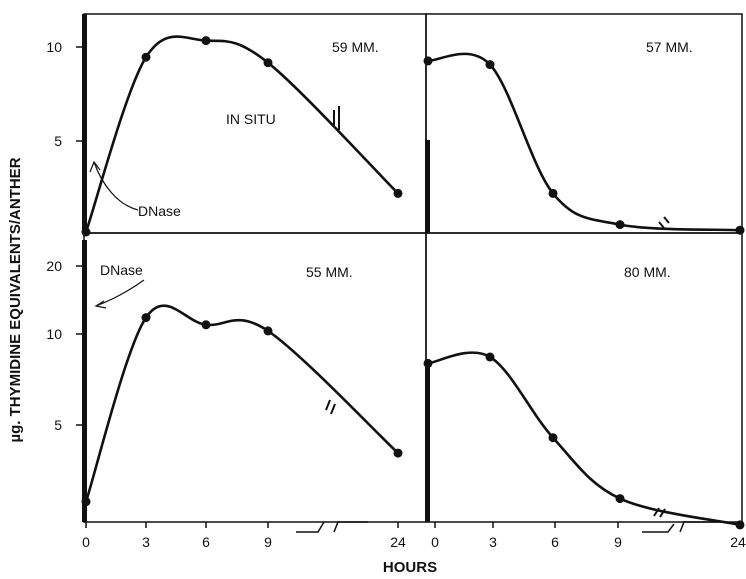 This screenshot has height=579, width=746. I want to click on panel-label: 59 MM., so click(355, 47).